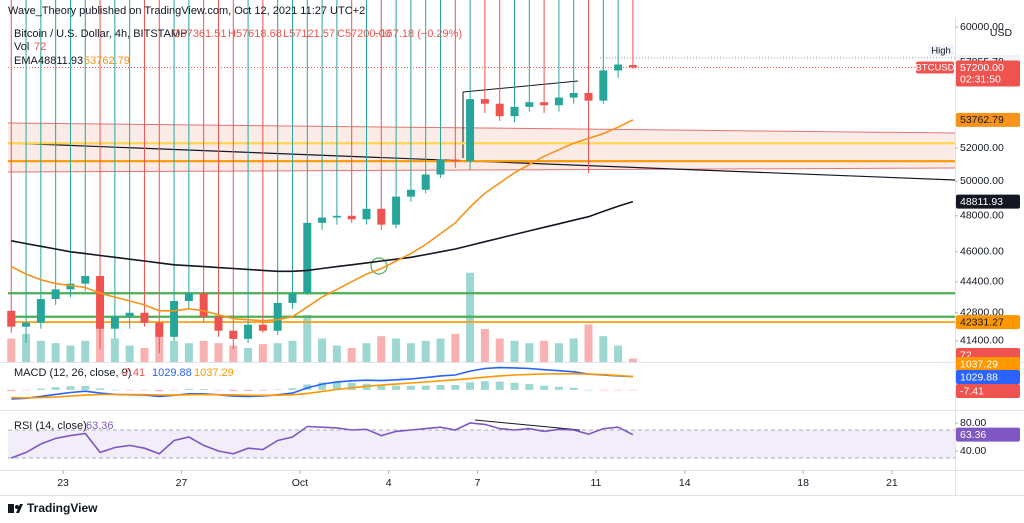 The width and height of the screenshot is (1024, 523). I want to click on y-tick-label: 60000.00, so click(982, 27).